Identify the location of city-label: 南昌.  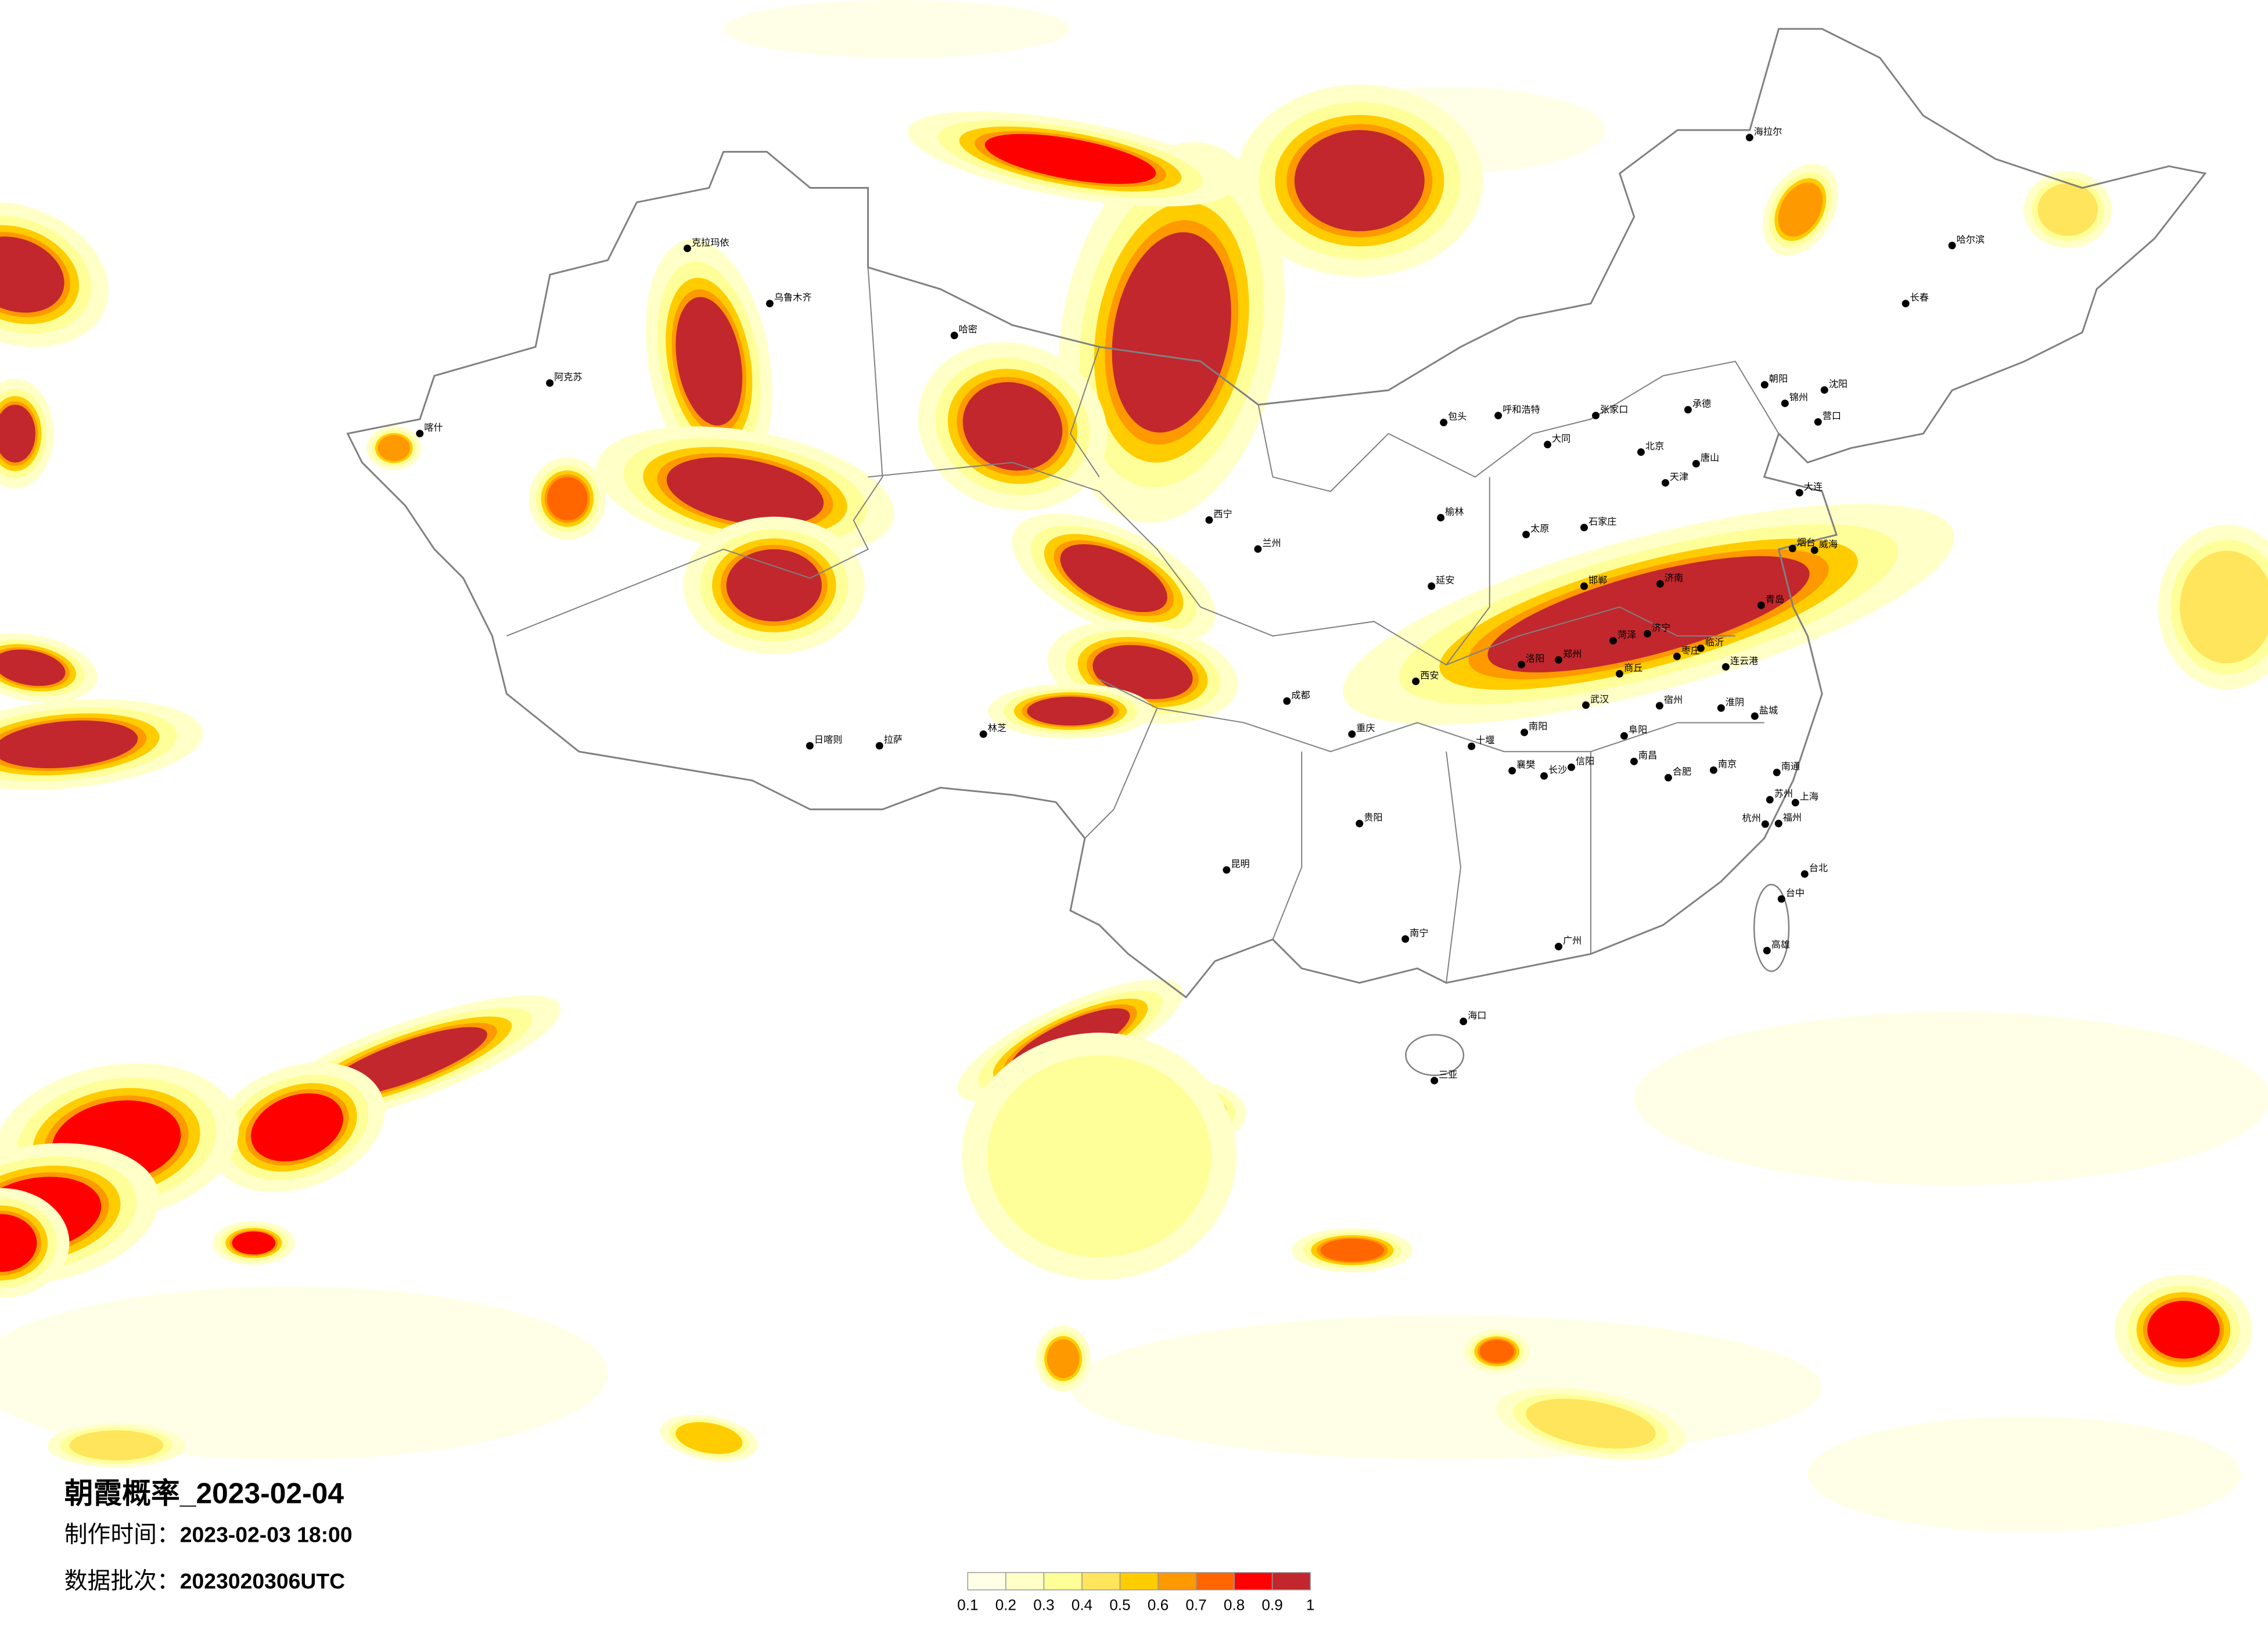
(1647, 756).